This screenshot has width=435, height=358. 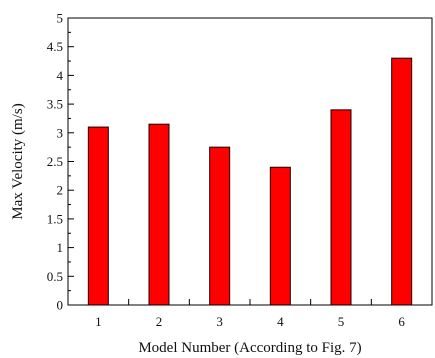 I want to click on x-tick-label: 6, so click(x=401, y=321).